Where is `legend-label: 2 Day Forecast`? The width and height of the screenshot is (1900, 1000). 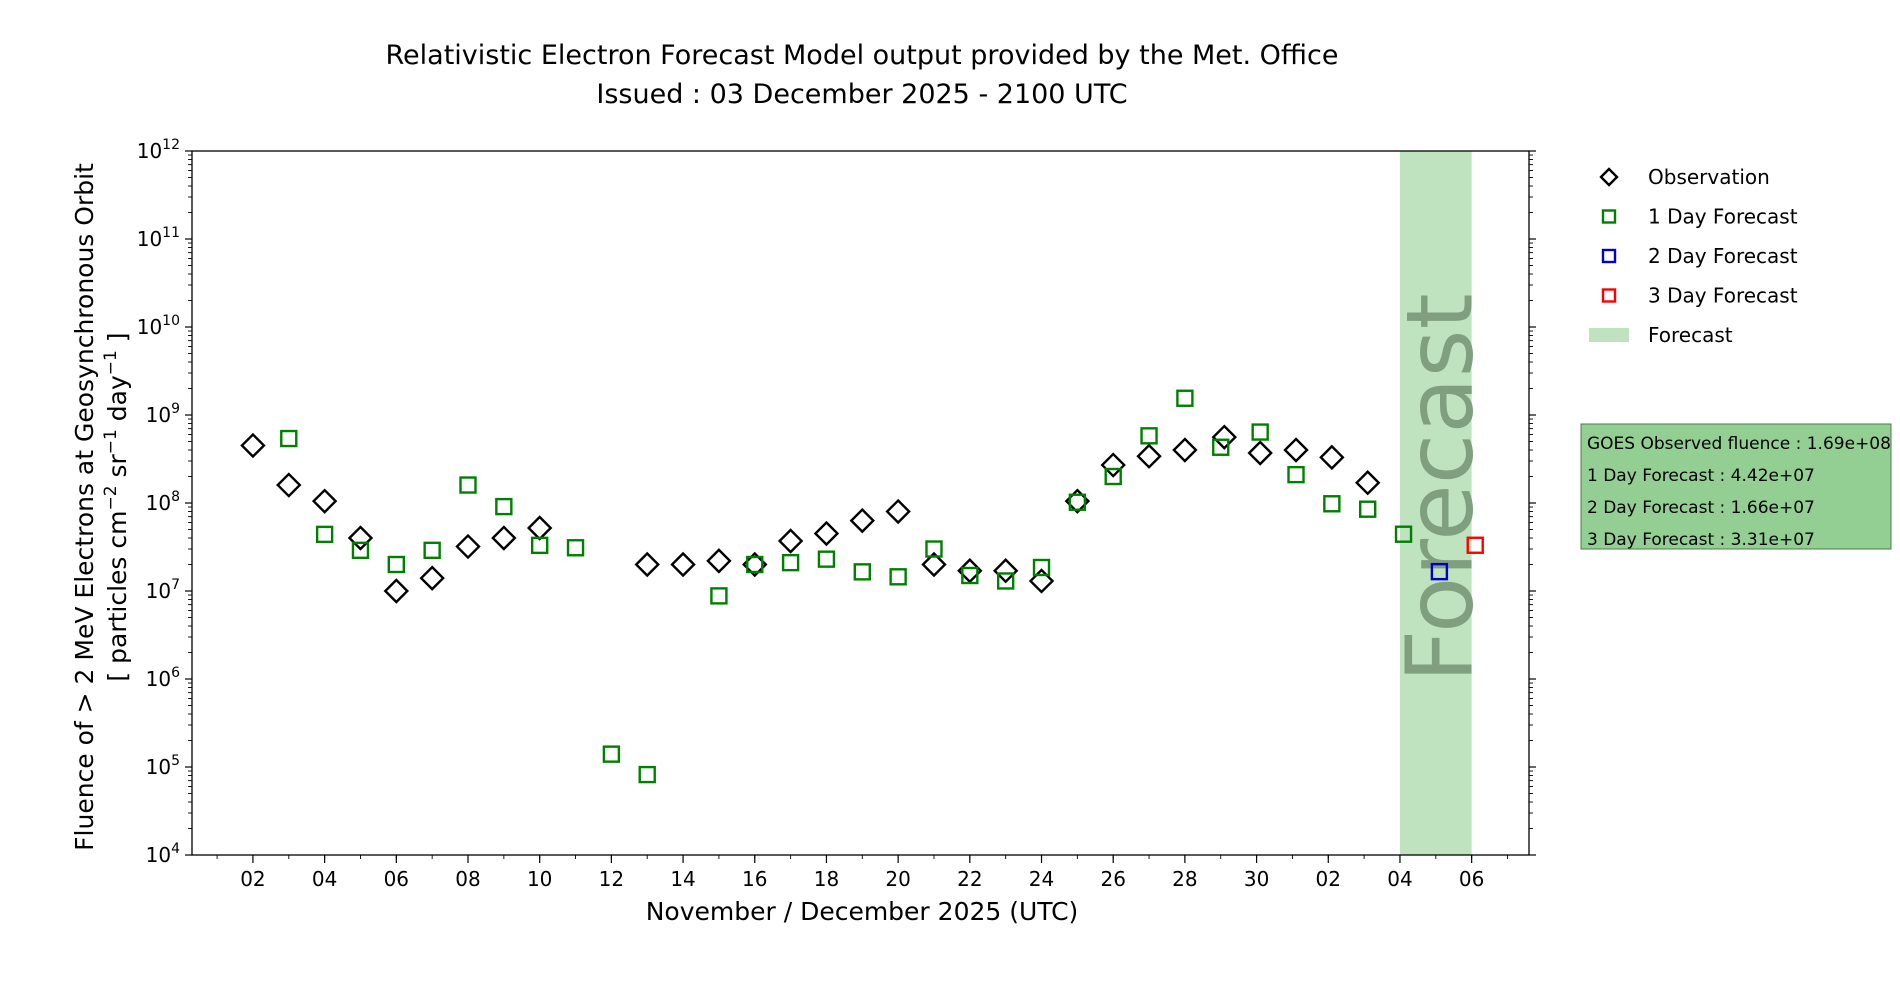
legend-label: 2 Day Forecast is located at coordinates (1723, 256).